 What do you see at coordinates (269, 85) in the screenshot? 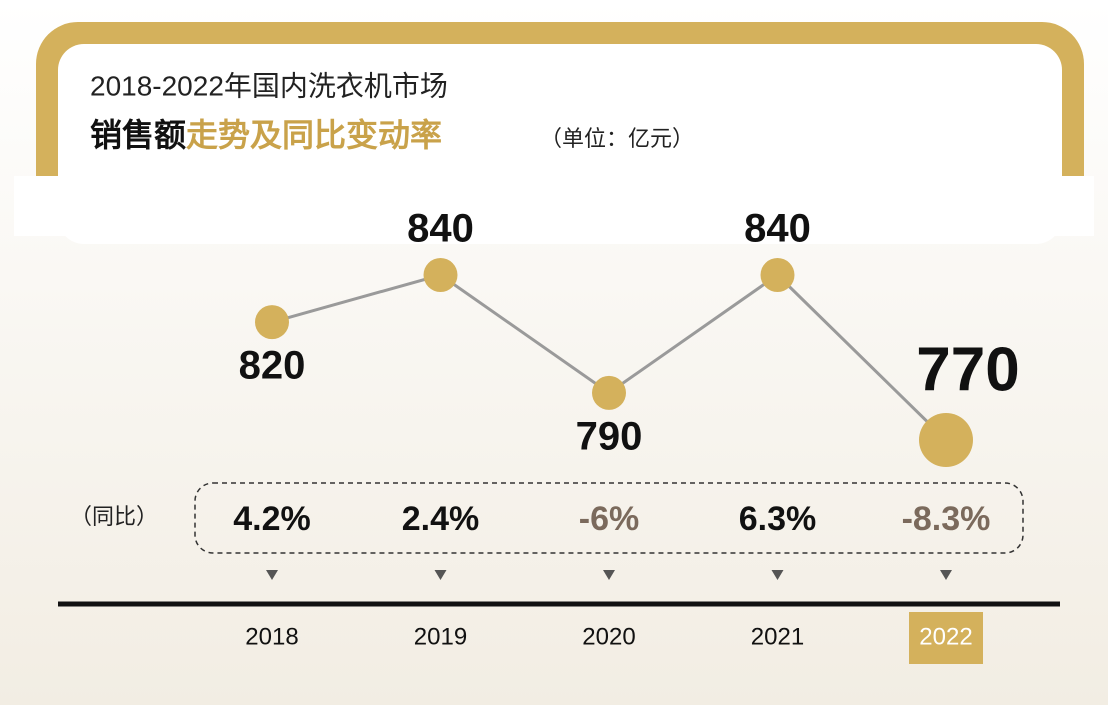
I see `title: 2018-2022年国内洗衣机市场` at bounding box center [269, 85].